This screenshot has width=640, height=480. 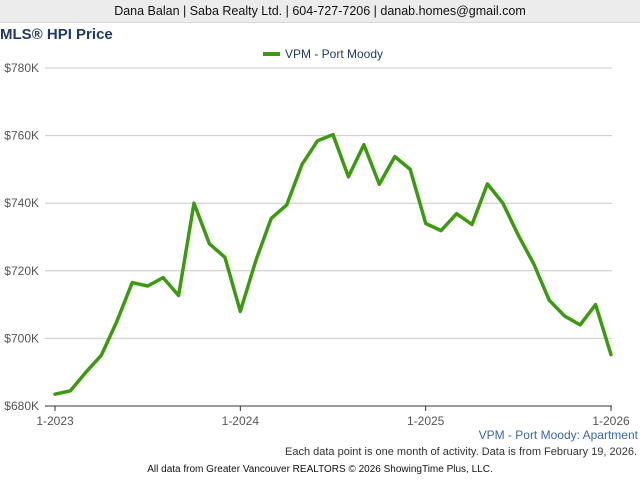 I want to click on x-axis: 1-2023 1-2024 1-2025 1-2026, so click(x=333, y=416).